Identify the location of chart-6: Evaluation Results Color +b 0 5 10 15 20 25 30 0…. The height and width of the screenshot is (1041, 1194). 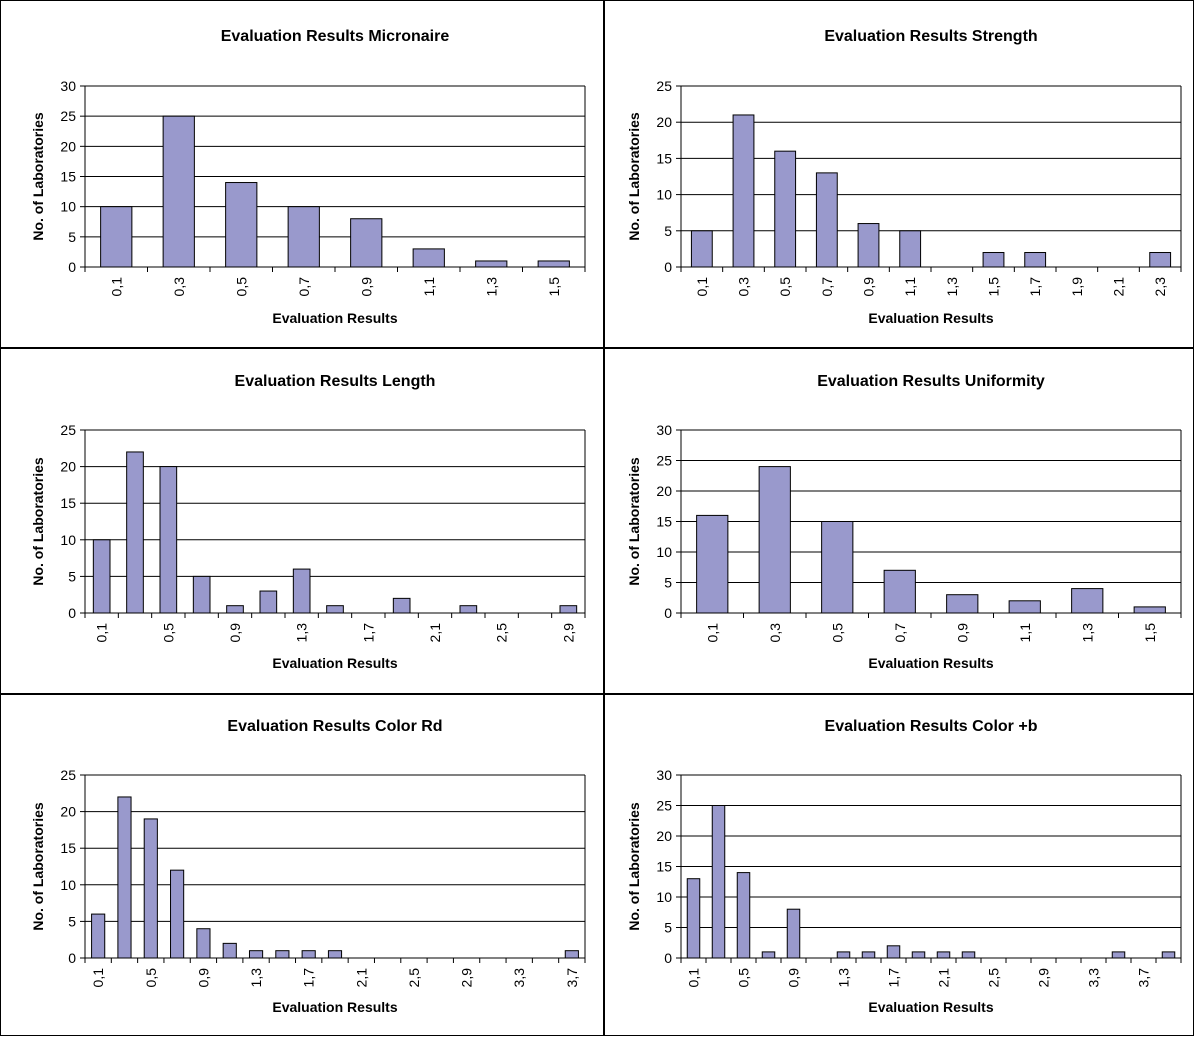
(904, 866).